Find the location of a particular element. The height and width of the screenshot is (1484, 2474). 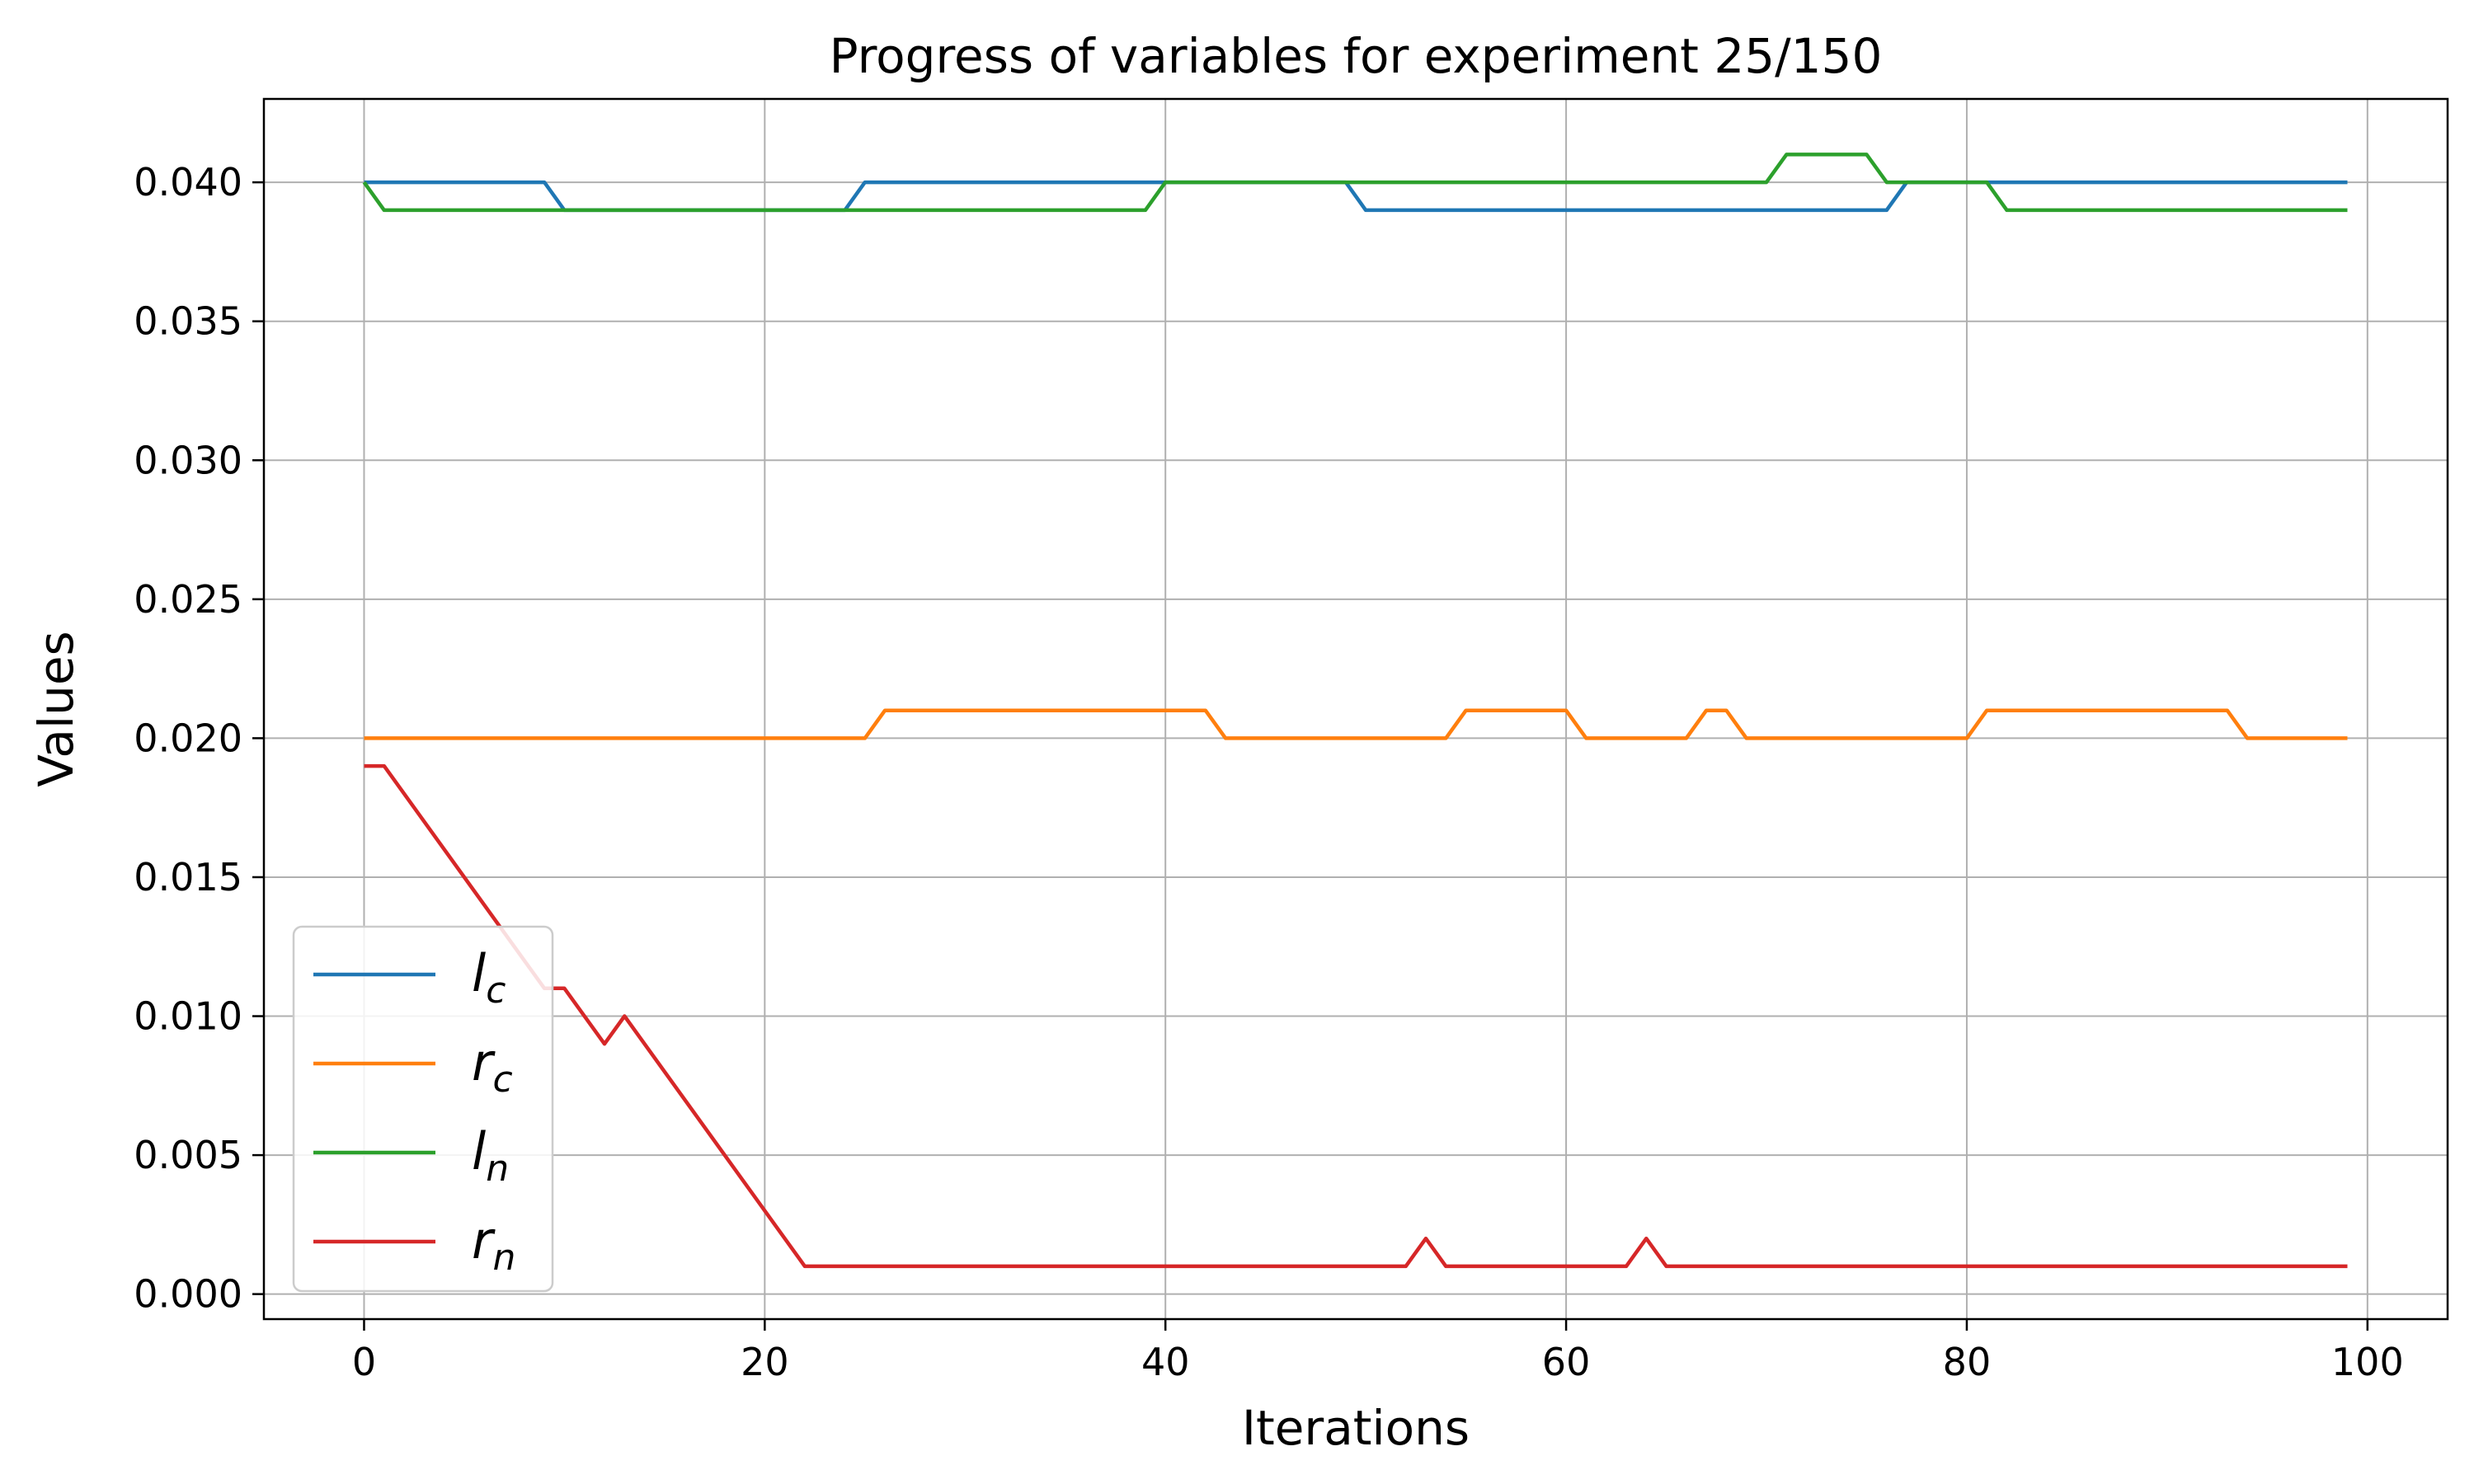

x-tick-label: 20 is located at coordinates (765, 1362).